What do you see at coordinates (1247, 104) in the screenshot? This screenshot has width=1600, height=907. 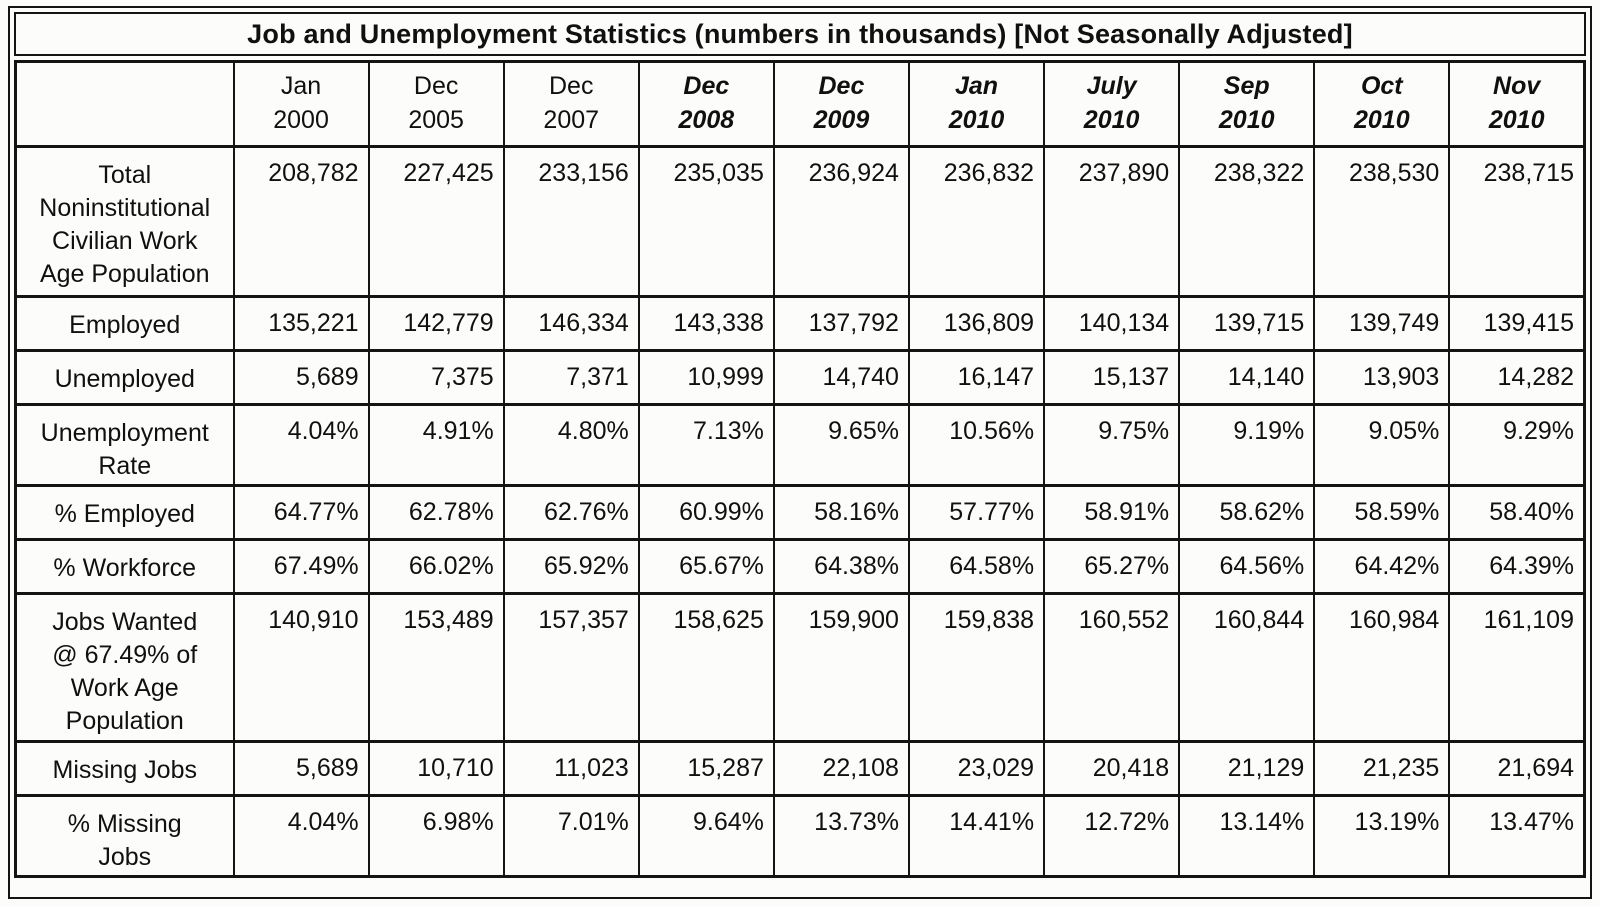 I see `column-header: Sep 2010` at bounding box center [1247, 104].